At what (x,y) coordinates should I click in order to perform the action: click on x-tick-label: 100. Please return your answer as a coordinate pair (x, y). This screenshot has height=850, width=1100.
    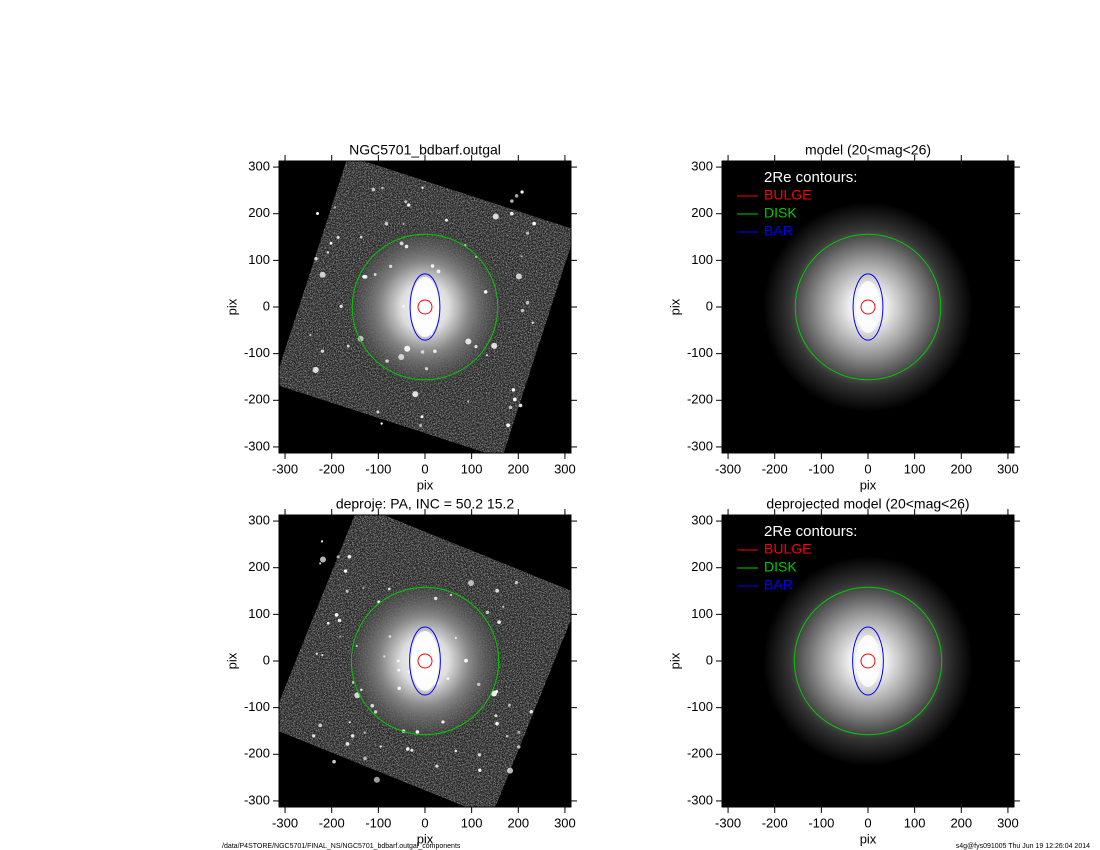
    Looking at the image, I should click on (472, 822).